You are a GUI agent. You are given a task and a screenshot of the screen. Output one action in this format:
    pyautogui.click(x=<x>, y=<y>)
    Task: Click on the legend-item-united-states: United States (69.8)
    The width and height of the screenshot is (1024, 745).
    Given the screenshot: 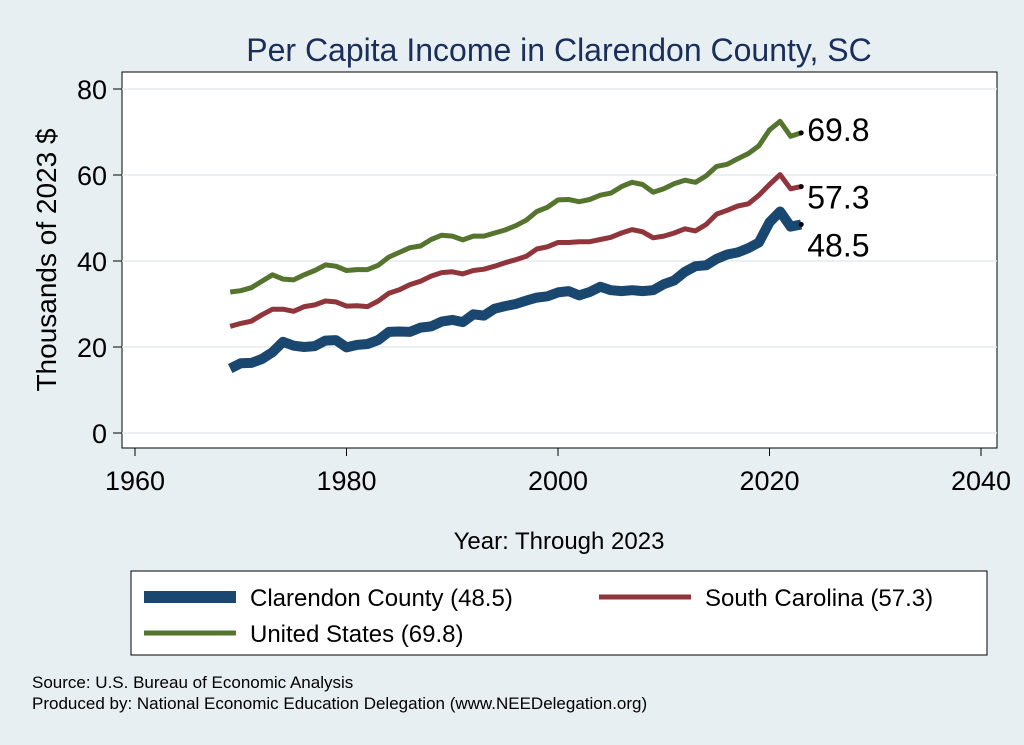 What is the action you would take?
    pyautogui.click(x=303, y=634)
    